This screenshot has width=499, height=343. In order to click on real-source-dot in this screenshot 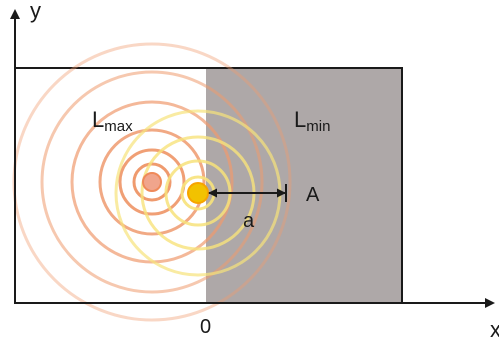, I will do `click(198, 193)`.